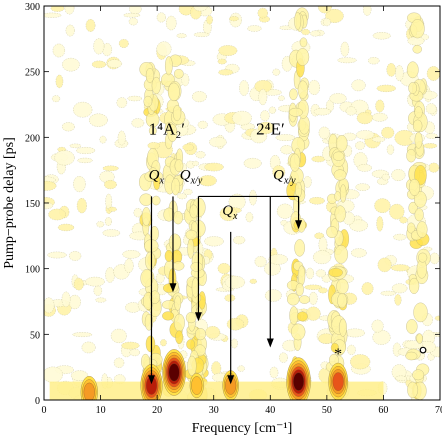  What do you see at coordinates (418, 206) in the screenshot?
I see `spectral-band` at bounding box center [418, 206].